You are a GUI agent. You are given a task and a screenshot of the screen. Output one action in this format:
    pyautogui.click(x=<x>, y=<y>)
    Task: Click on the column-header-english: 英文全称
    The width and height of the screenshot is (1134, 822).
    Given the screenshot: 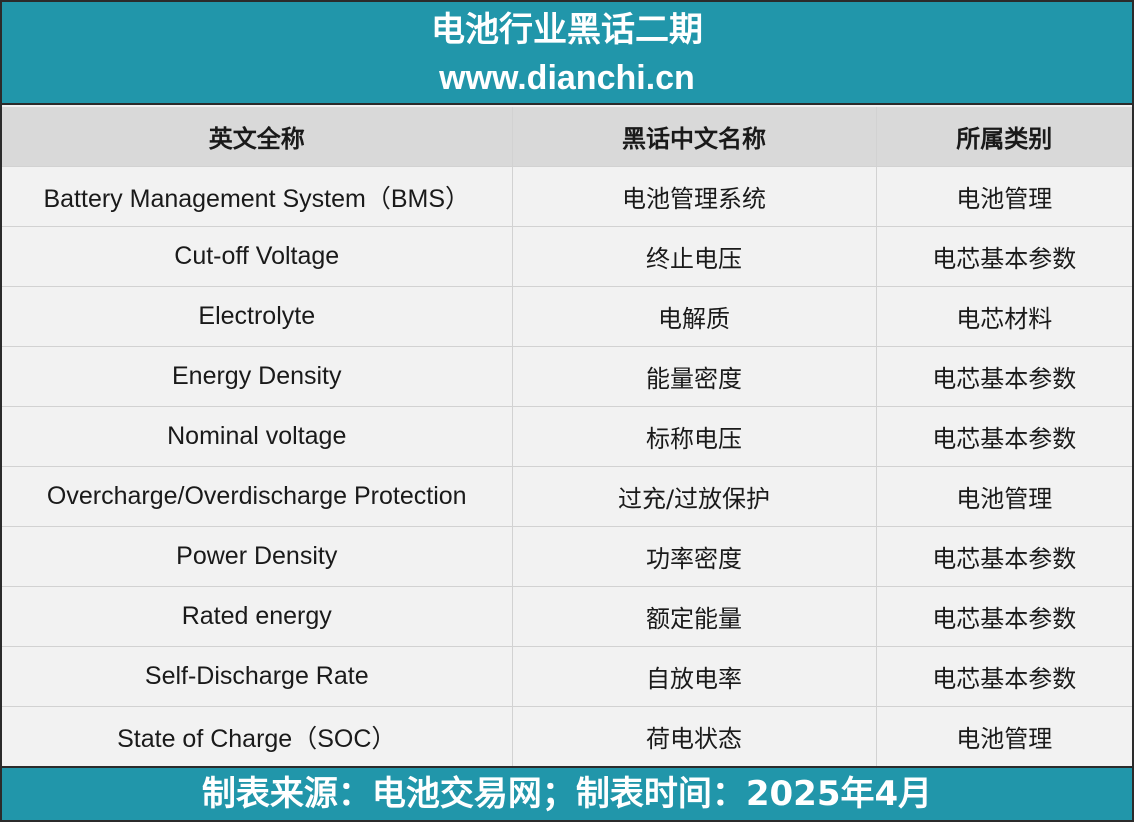 What is the action you would take?
    pyautogui.click(x=257, y=137)
    